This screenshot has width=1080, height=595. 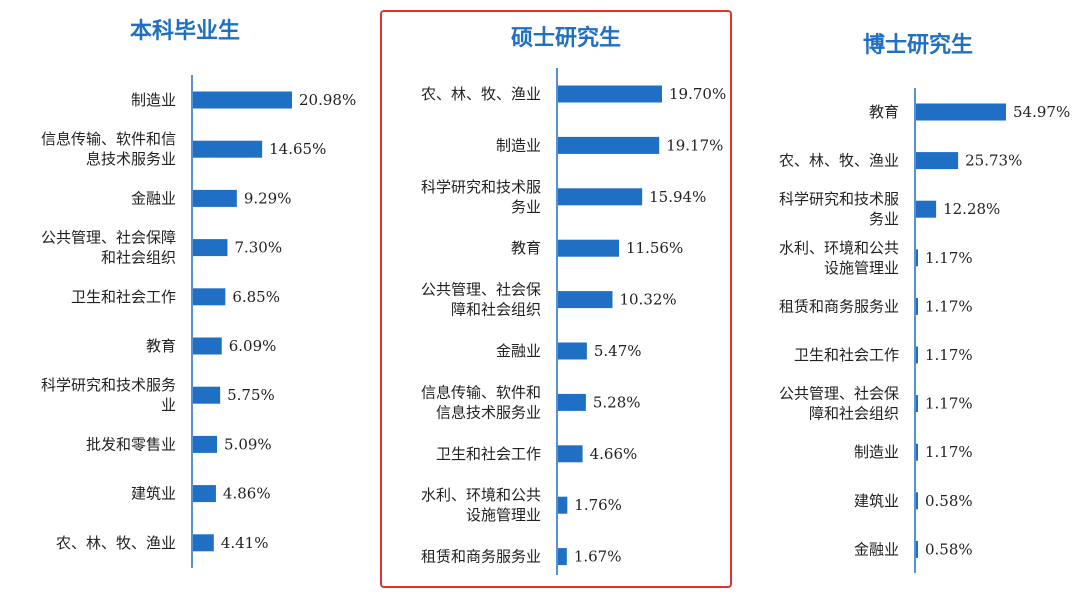 I want to click on category-label-line: 公共管理、社会保障, so click(x=108, y=238).